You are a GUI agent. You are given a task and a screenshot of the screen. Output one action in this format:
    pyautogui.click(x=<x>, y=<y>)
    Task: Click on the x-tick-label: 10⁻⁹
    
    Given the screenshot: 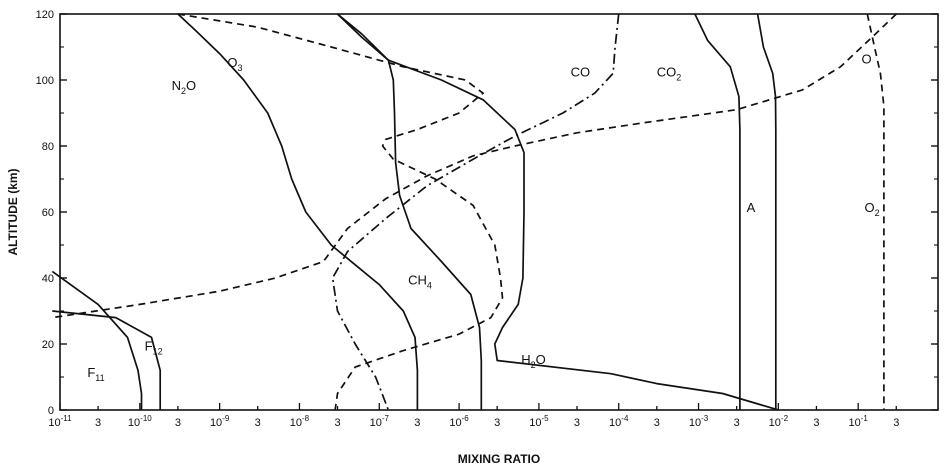 What is the action you would take?
    pyautogui.click(x=220, y=421)
    